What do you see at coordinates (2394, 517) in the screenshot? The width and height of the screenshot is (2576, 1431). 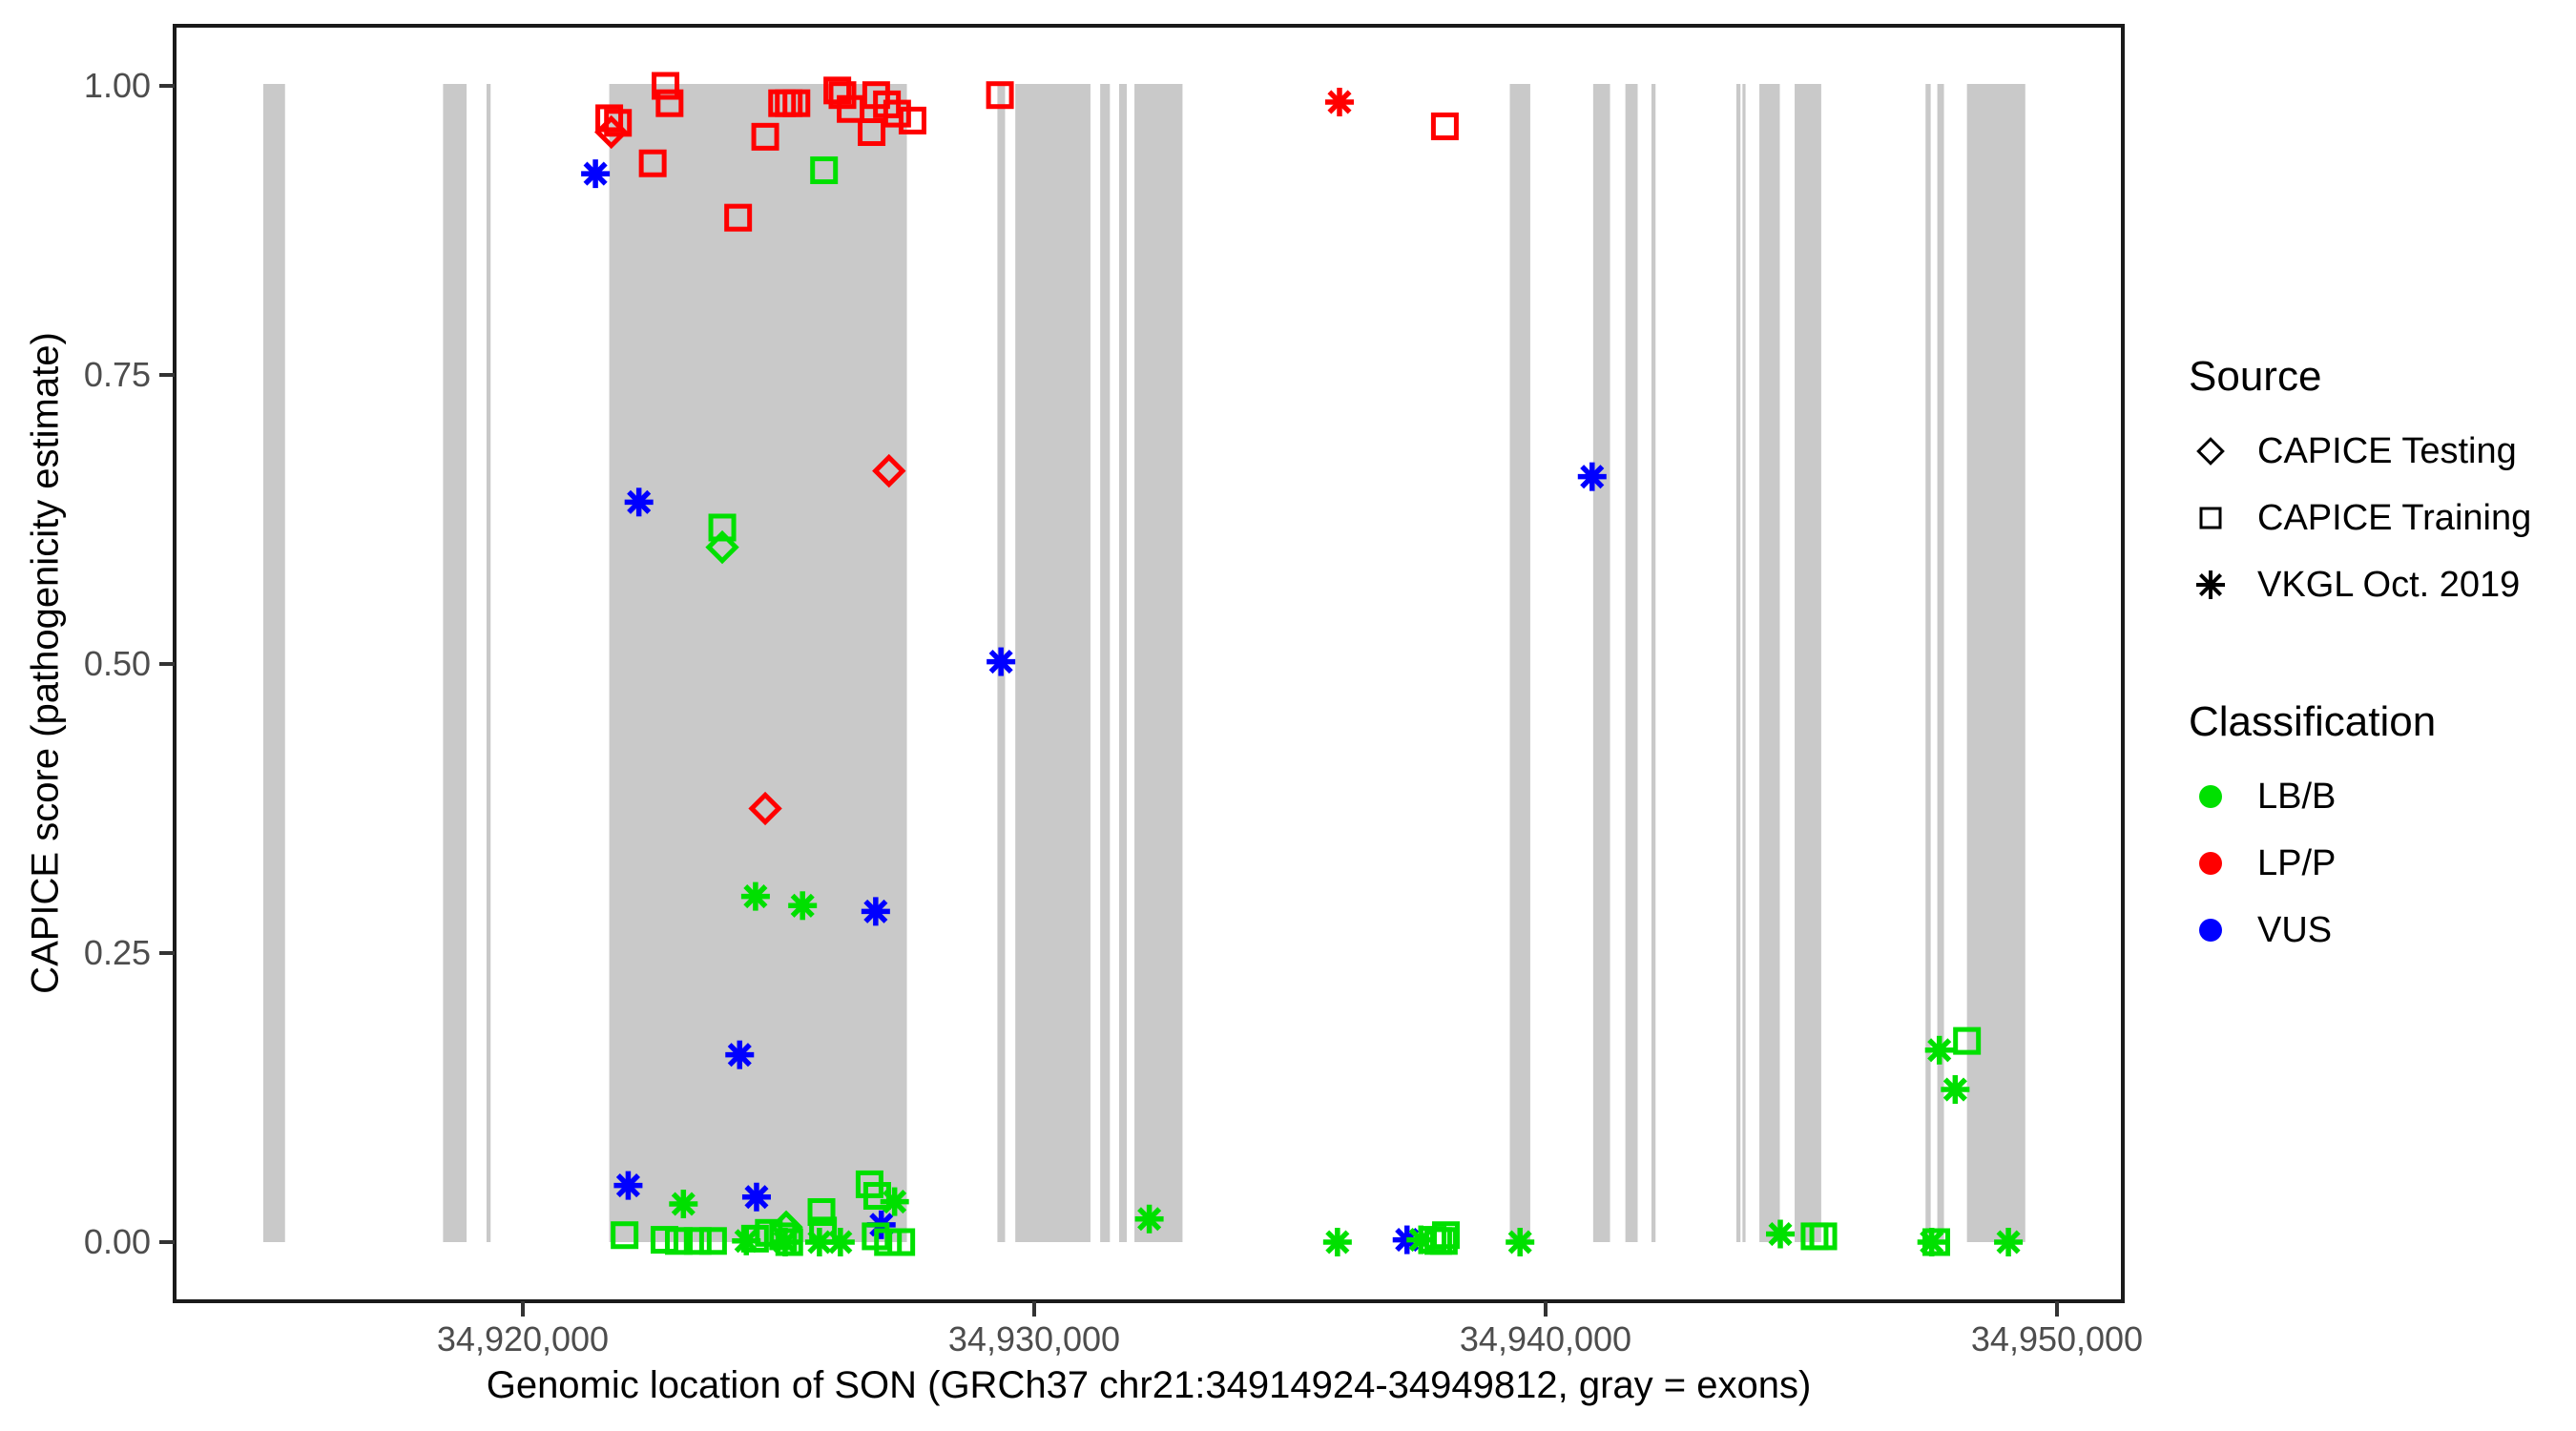 I see `legend-item-label: CAPICE Training` at bounding box center [2394, 517].